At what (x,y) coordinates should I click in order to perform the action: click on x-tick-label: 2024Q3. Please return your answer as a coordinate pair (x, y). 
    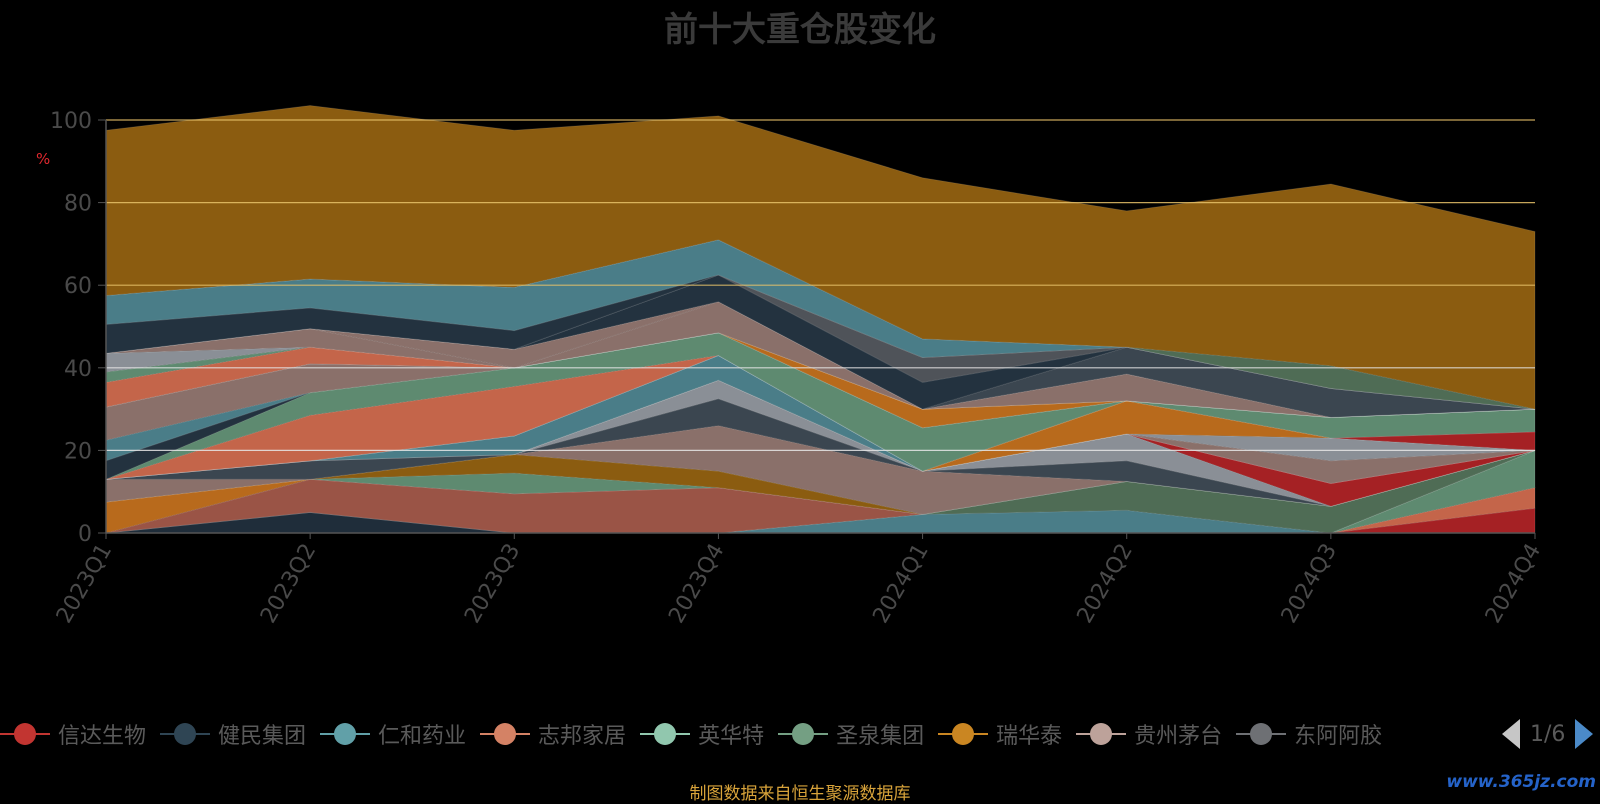
    Looking at the image, I should click on (1309, 584).